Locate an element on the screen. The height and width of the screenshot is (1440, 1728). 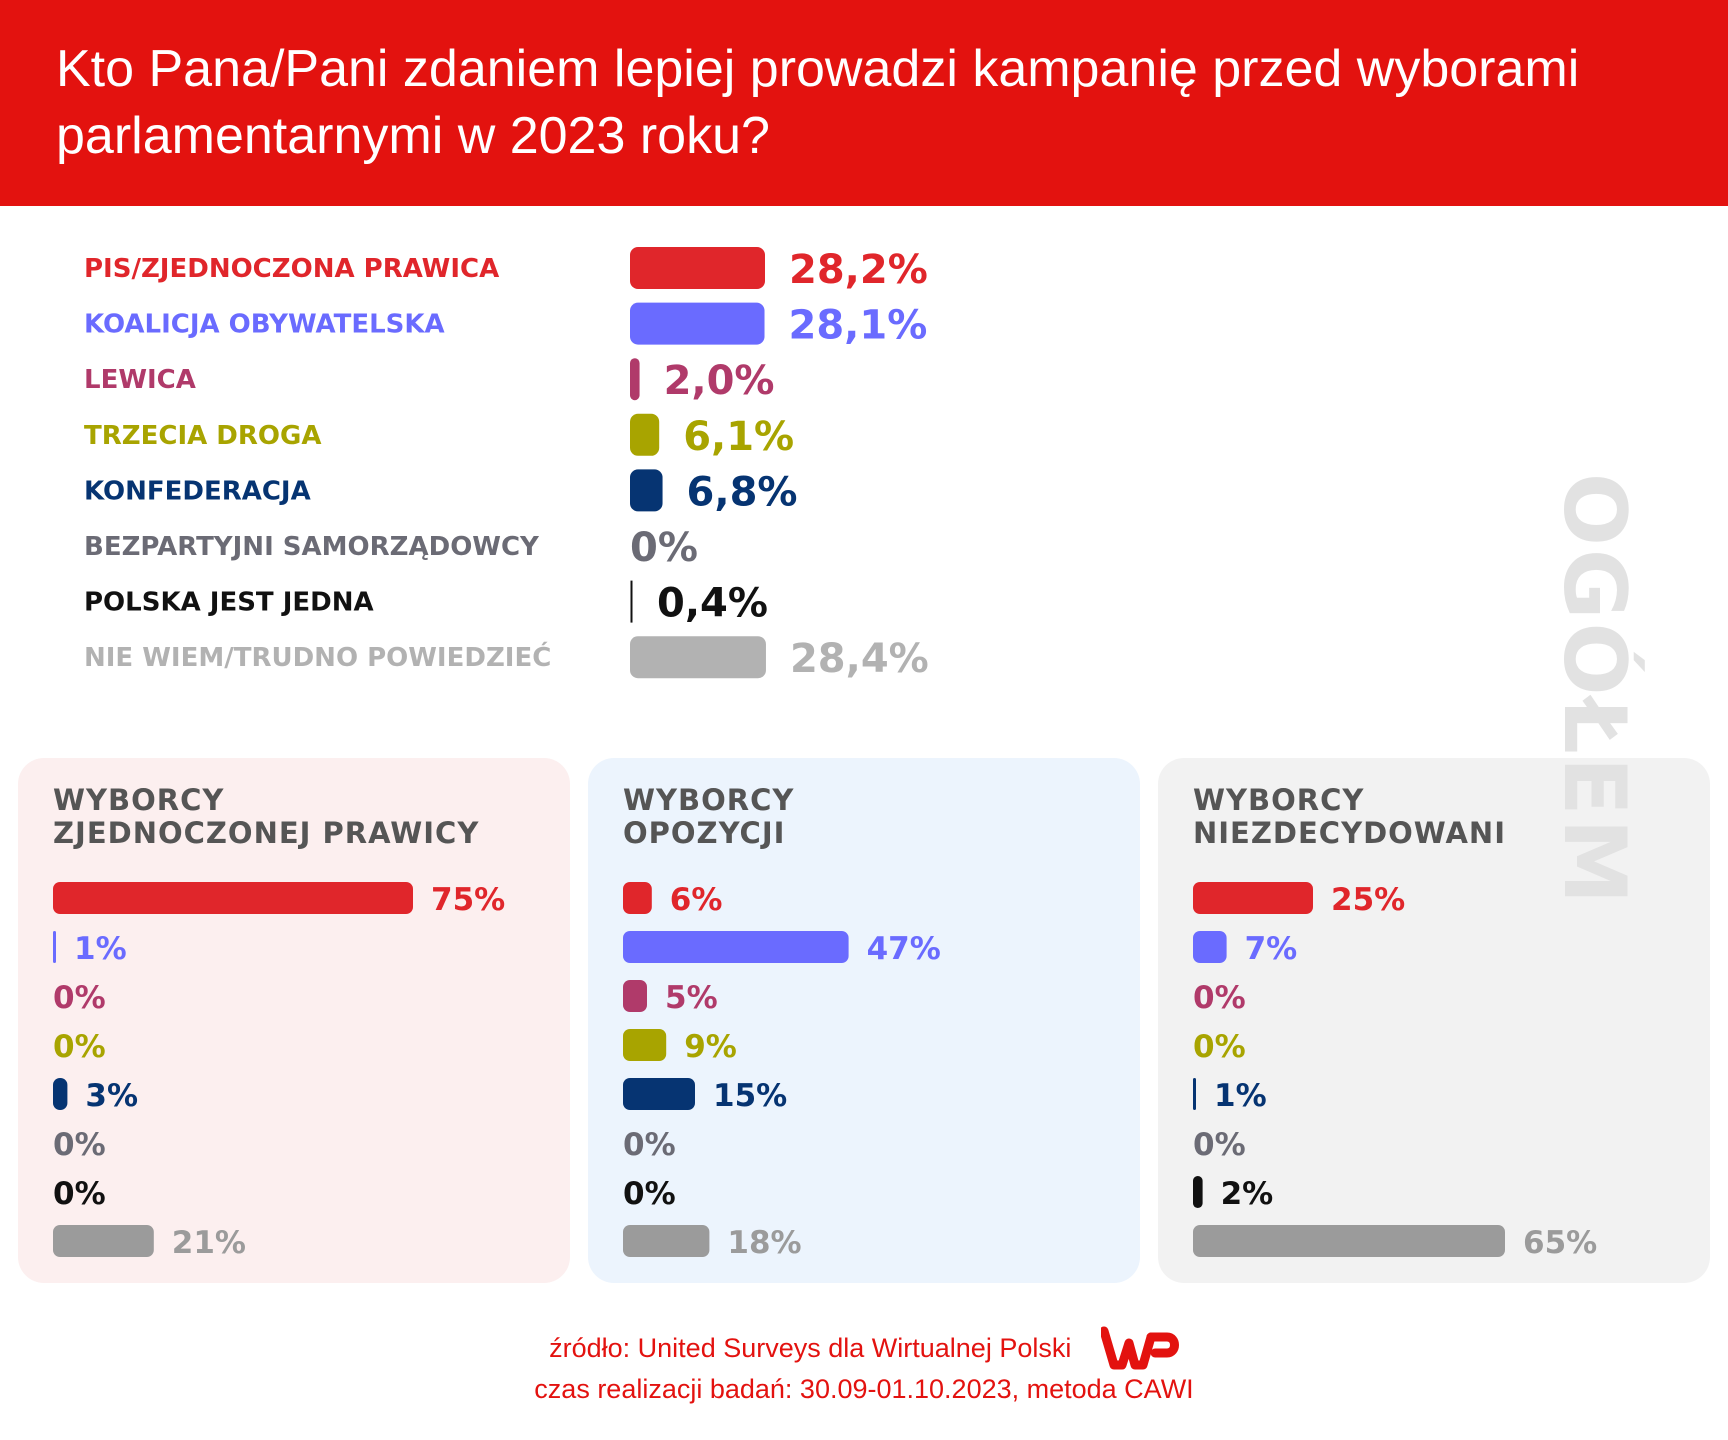
value-label-wyborcy-opozycji-trzecia-droga: 9% is located at coordinates (710, 1047).